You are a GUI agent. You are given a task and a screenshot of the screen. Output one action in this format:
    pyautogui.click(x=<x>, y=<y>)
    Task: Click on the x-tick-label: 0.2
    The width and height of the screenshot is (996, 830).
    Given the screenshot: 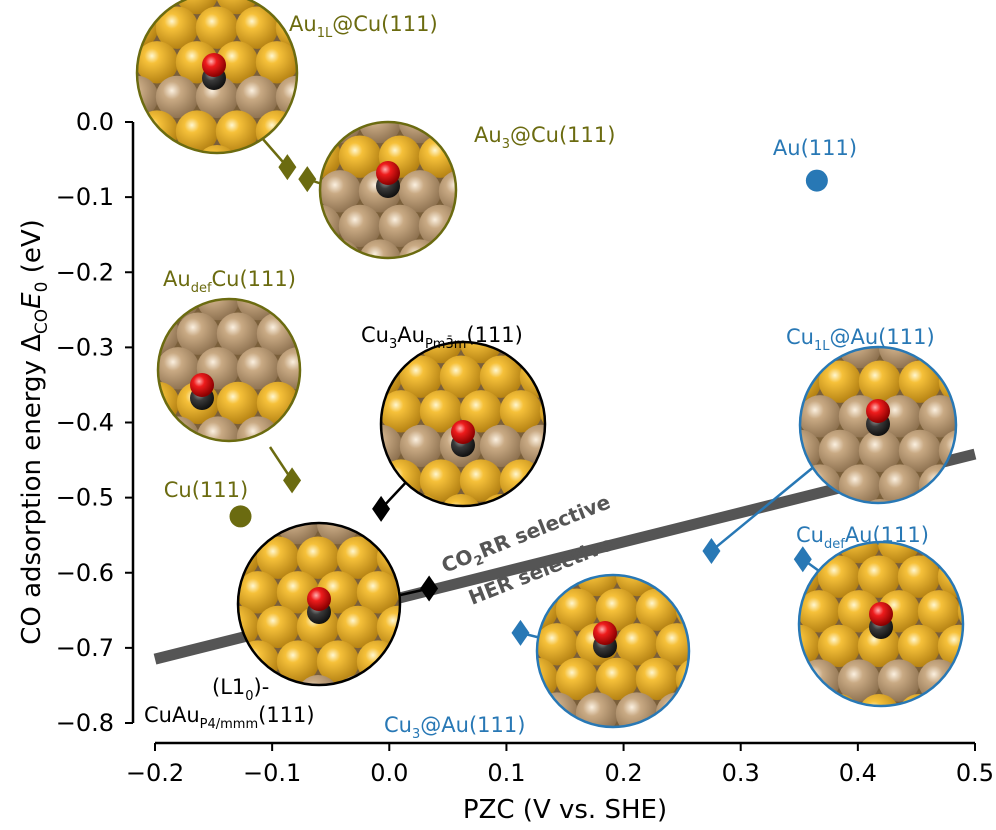 What is the action you would take?
    pyautogui.click(x=623, y=773)
    